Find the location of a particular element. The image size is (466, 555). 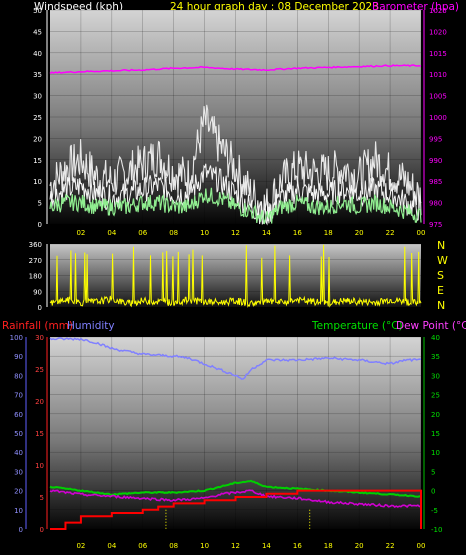

barometer-tick-label: 1000 is located at coordinates (438, 118).